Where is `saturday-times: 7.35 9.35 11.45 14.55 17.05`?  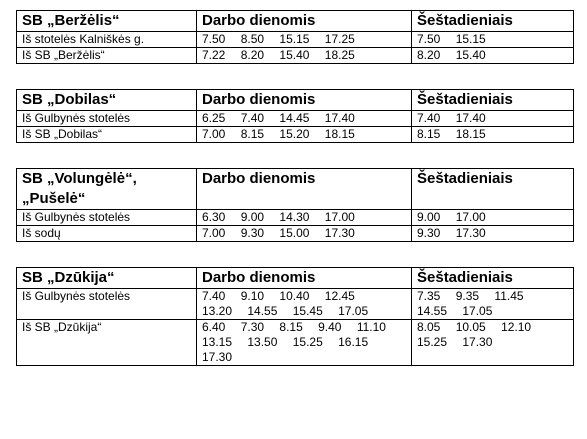
saturday-times: 7.35 9.35 11.45 14.55 17.05 is located at coordinates (492, 304).